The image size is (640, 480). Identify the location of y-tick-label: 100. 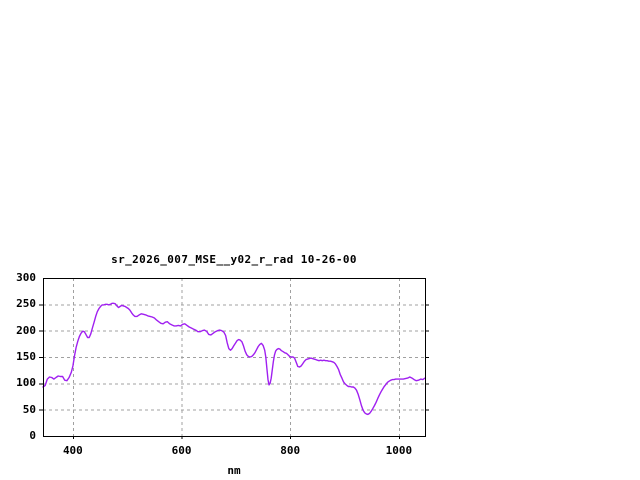
(26, 383).